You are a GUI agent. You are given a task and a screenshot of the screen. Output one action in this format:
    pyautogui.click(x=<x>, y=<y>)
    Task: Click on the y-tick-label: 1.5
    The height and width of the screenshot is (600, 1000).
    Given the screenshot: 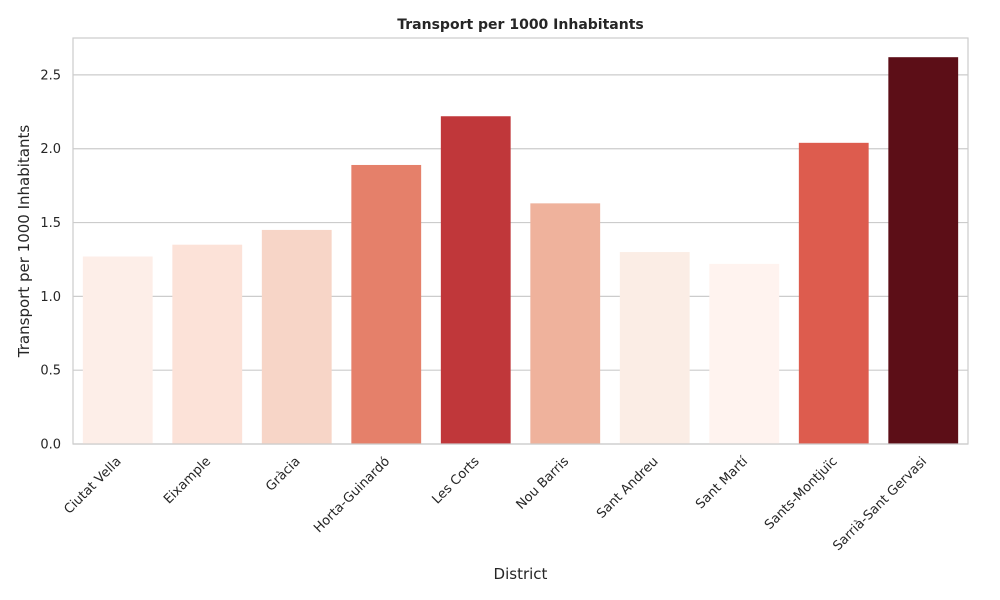 What is the action you would take?
    pyautogui.click(x=50, y=223)
    